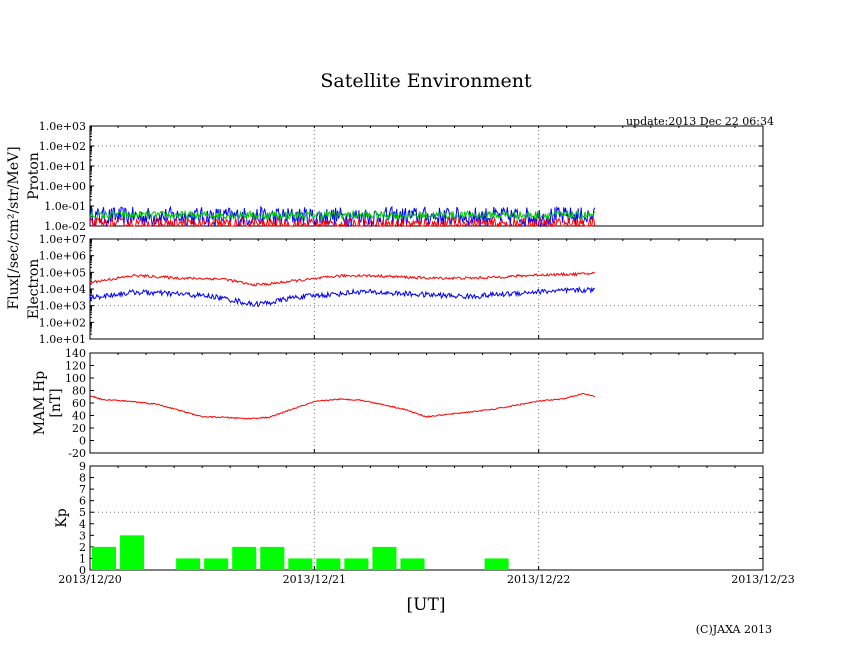 The height and width of the screenshot is (655, 846). What do you see at coordinates (82, 535) in the screenshot?
I see `y-tick-label-kp-3: 3` at bounding box center [82, 535].